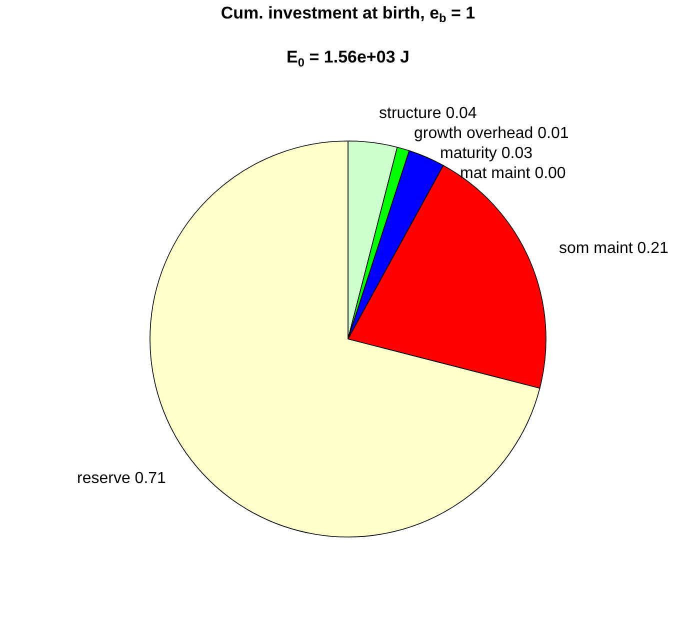 The width and height of the screenshot is (696, 618). I want to click on slice-label: structure 0.04, so click(428, 113).